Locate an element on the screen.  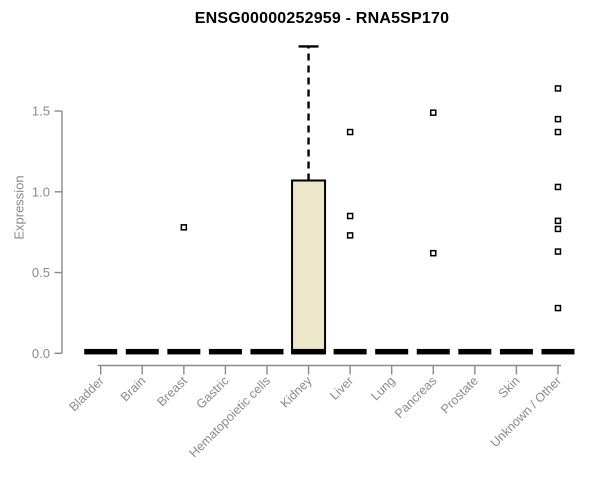
x-tick-label: Bladder is located at coordinates (86, 394).